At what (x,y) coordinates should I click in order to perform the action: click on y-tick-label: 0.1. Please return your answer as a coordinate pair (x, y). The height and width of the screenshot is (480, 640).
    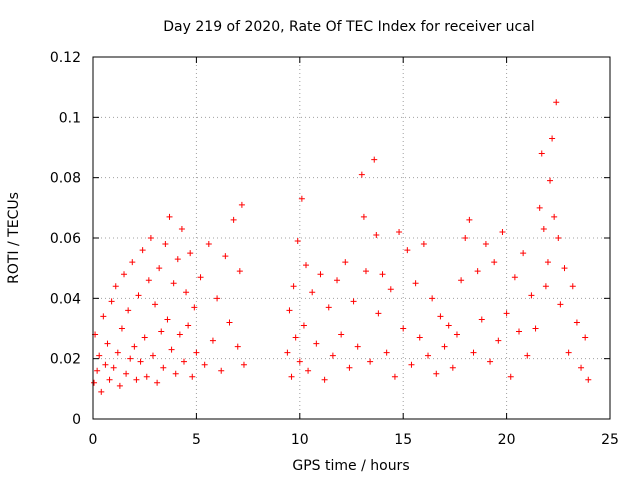
    Looking at the image, I should click on (70, 118).